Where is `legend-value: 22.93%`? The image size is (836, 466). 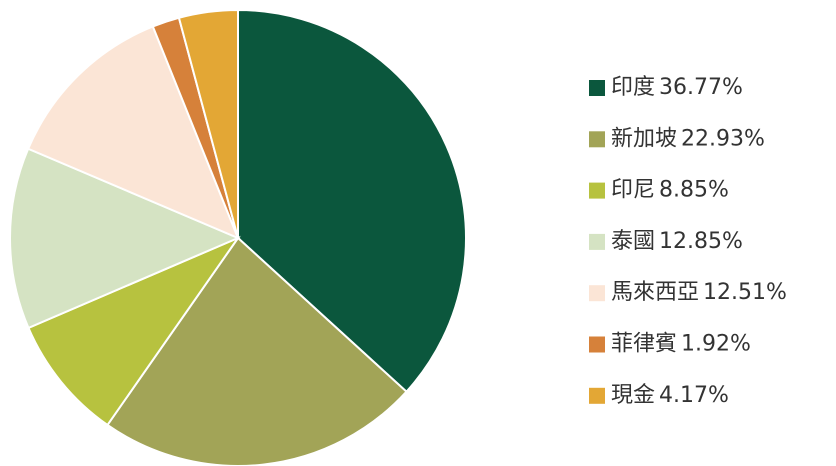 legend-value: 22.93% is located at coordinates (723, 138).